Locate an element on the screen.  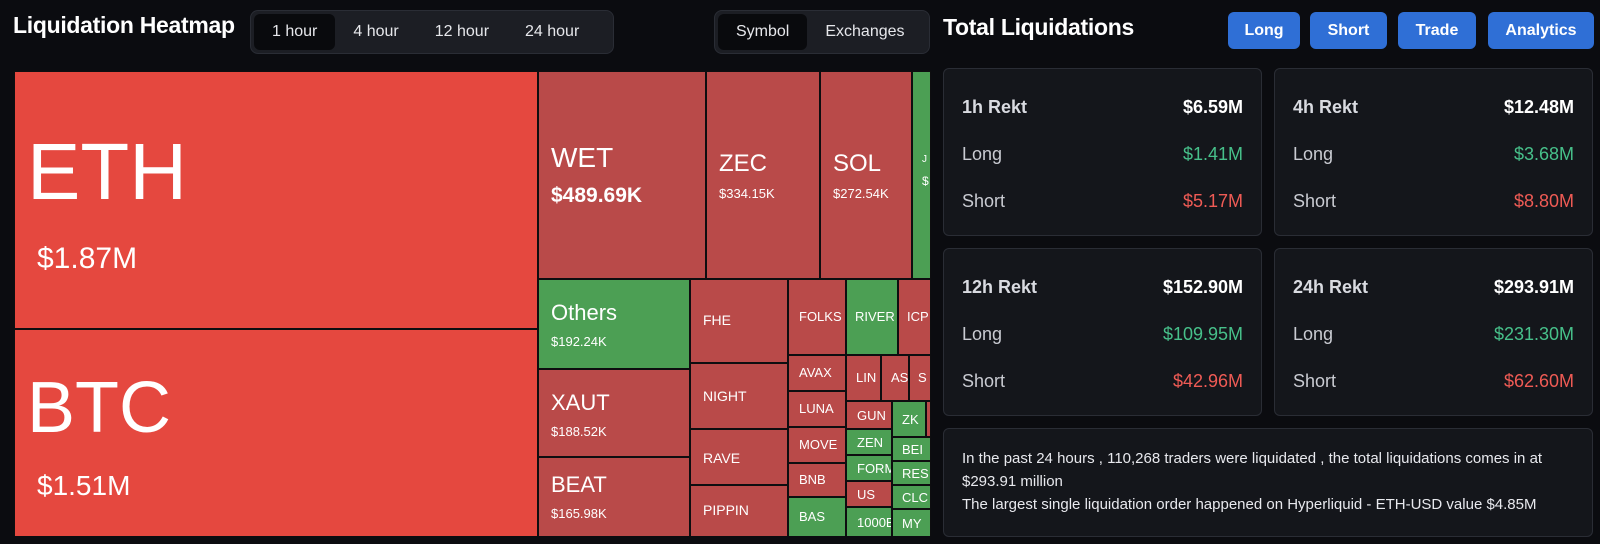
tab-symbol: Symbol is located at coordinates (763, 32).